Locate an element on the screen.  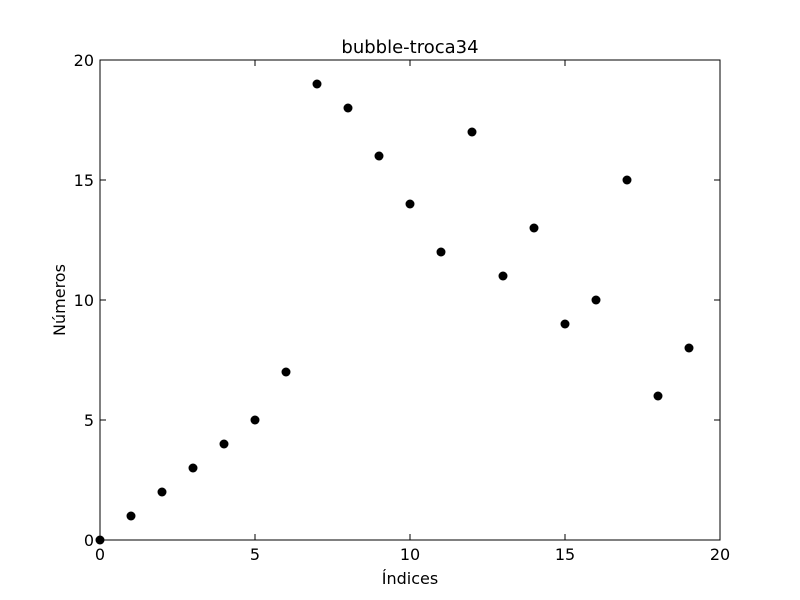
chart-title: bubble-troca34 is located at coordinates (409, 47).